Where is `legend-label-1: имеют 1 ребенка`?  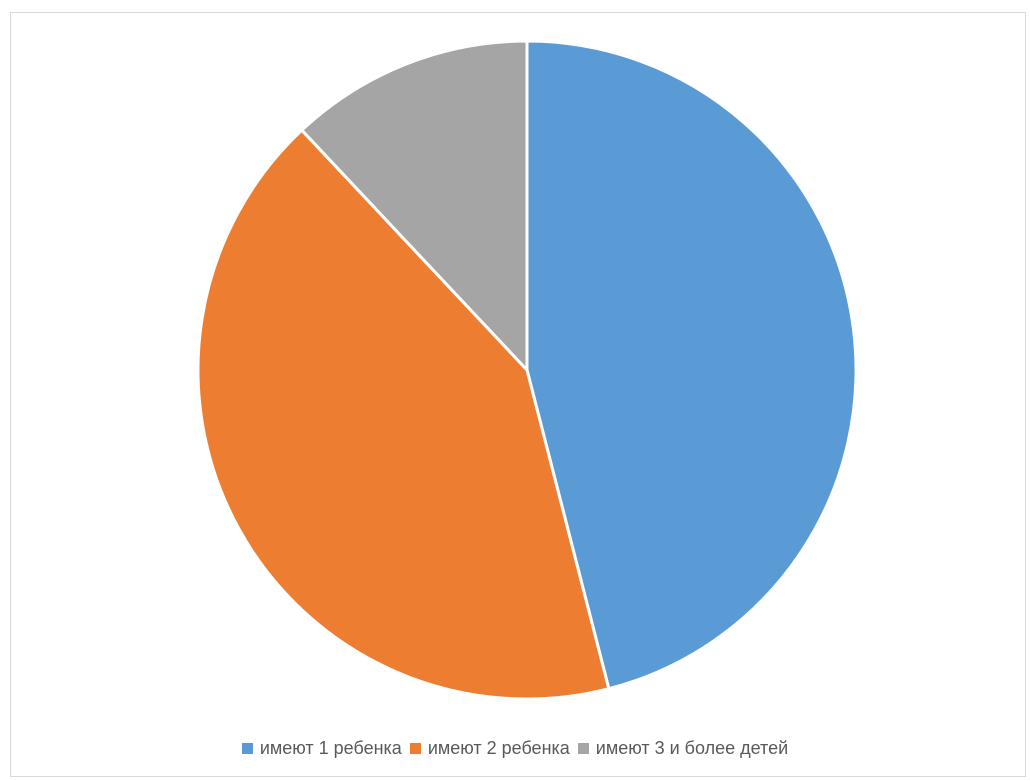
legend-label-1: имеют 1 ребенка is located at coordinates (330, 748).